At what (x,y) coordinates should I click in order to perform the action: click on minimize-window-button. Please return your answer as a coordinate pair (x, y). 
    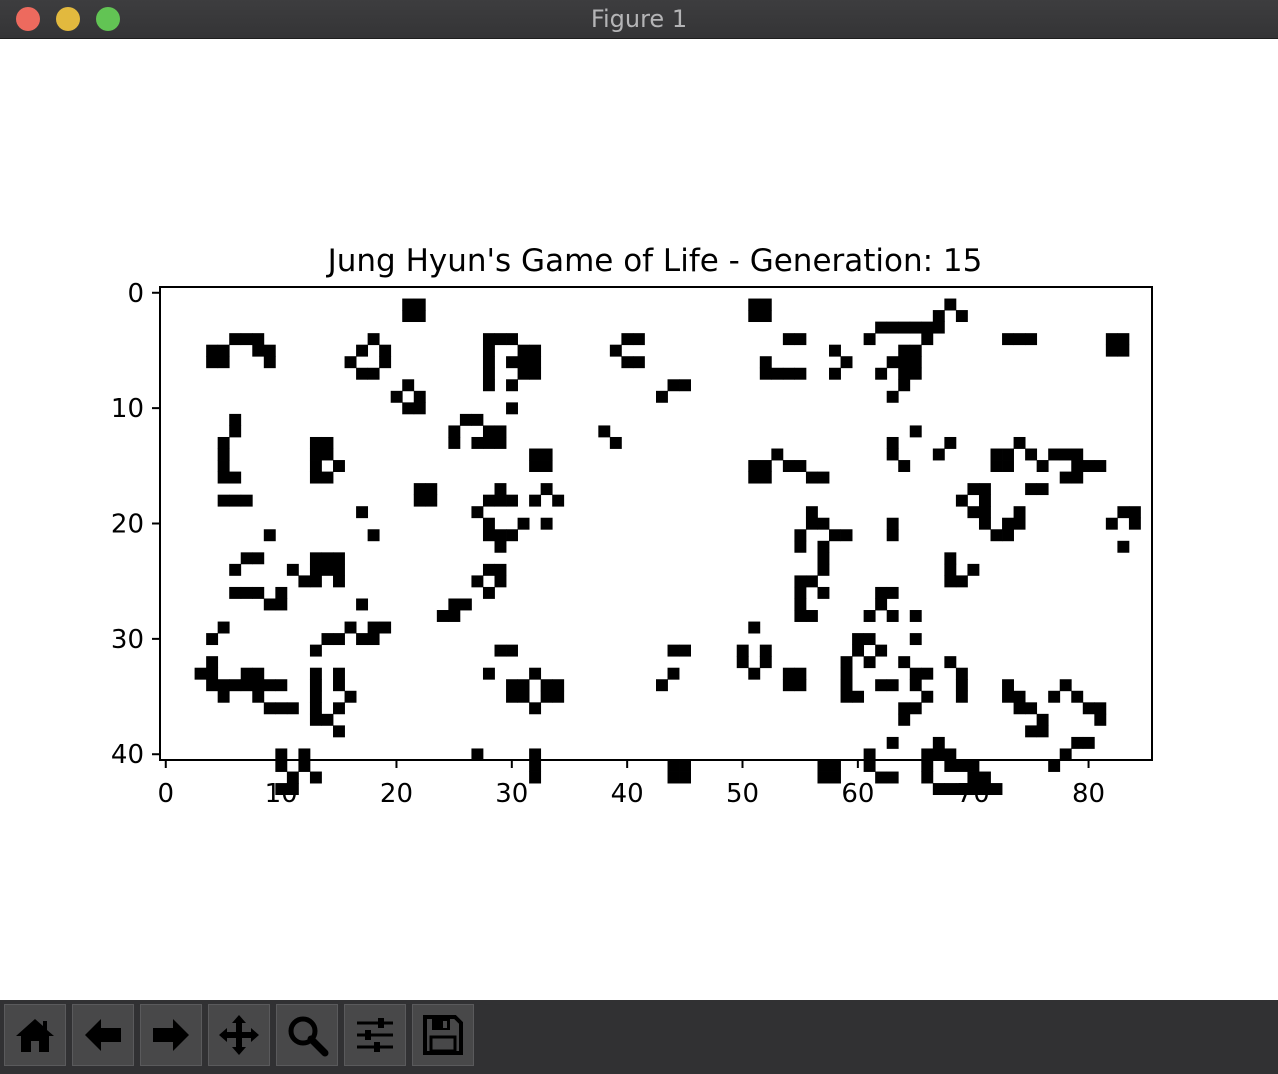
    Looking at the image, I should click on (68, 19).